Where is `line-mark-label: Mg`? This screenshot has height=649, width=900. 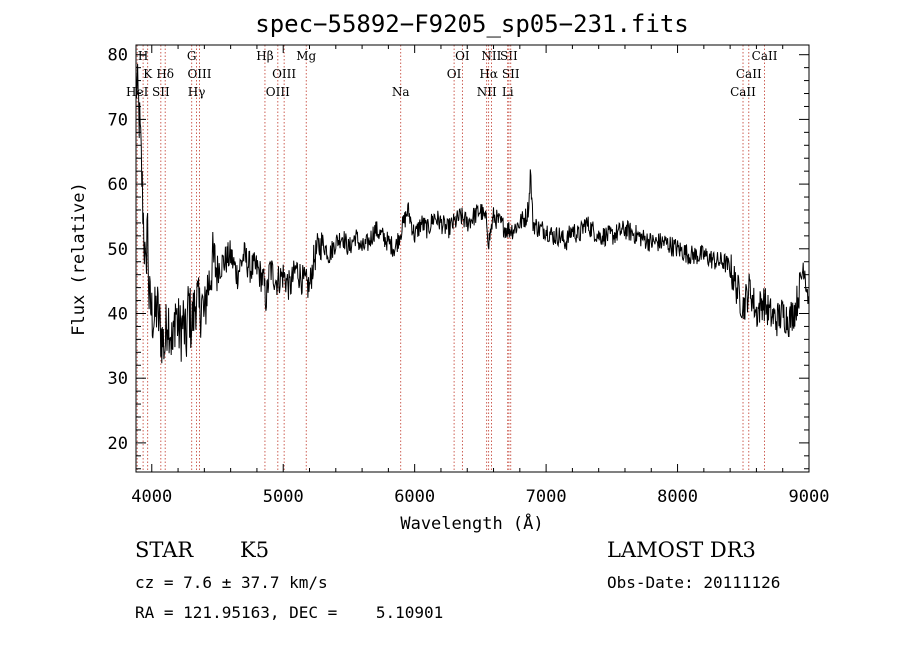
line-mark-label: Mg is located at coordinates (306, 56).